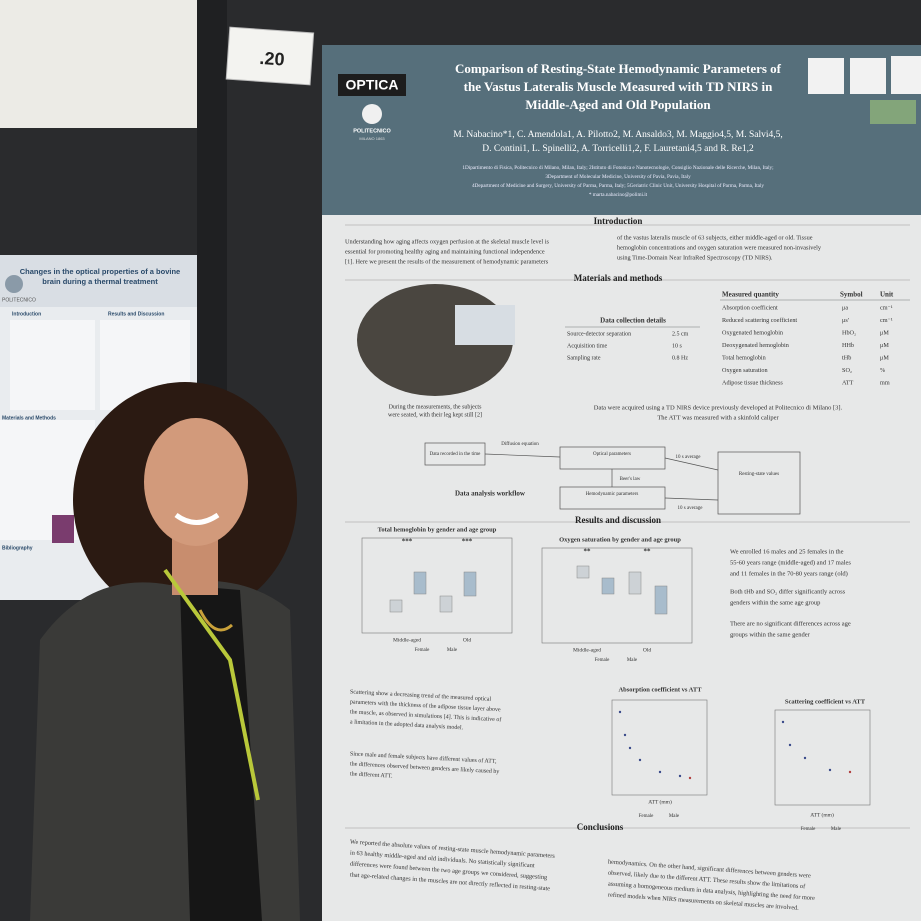 The image size is (921, 921). I want to click on table-cell: 0.8 Hz, so click(680, 358).